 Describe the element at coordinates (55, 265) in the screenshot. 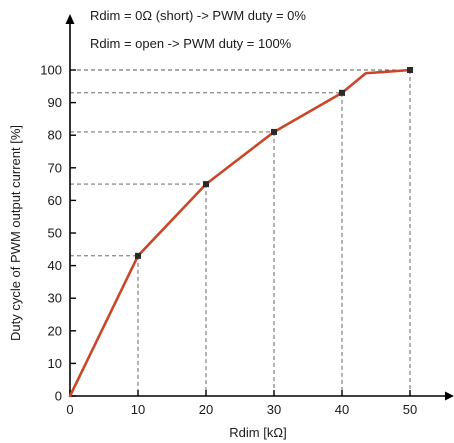

I see `y-tick-label: 40` at that location.